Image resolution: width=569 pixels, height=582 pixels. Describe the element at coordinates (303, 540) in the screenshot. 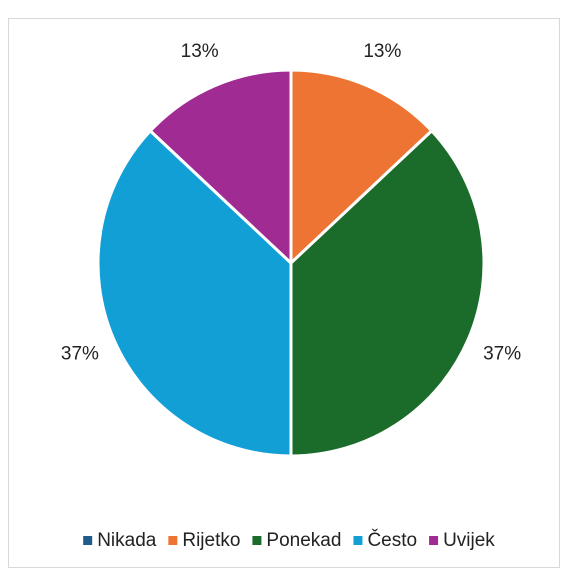

I see `legend-label: Ponekad` at that location.